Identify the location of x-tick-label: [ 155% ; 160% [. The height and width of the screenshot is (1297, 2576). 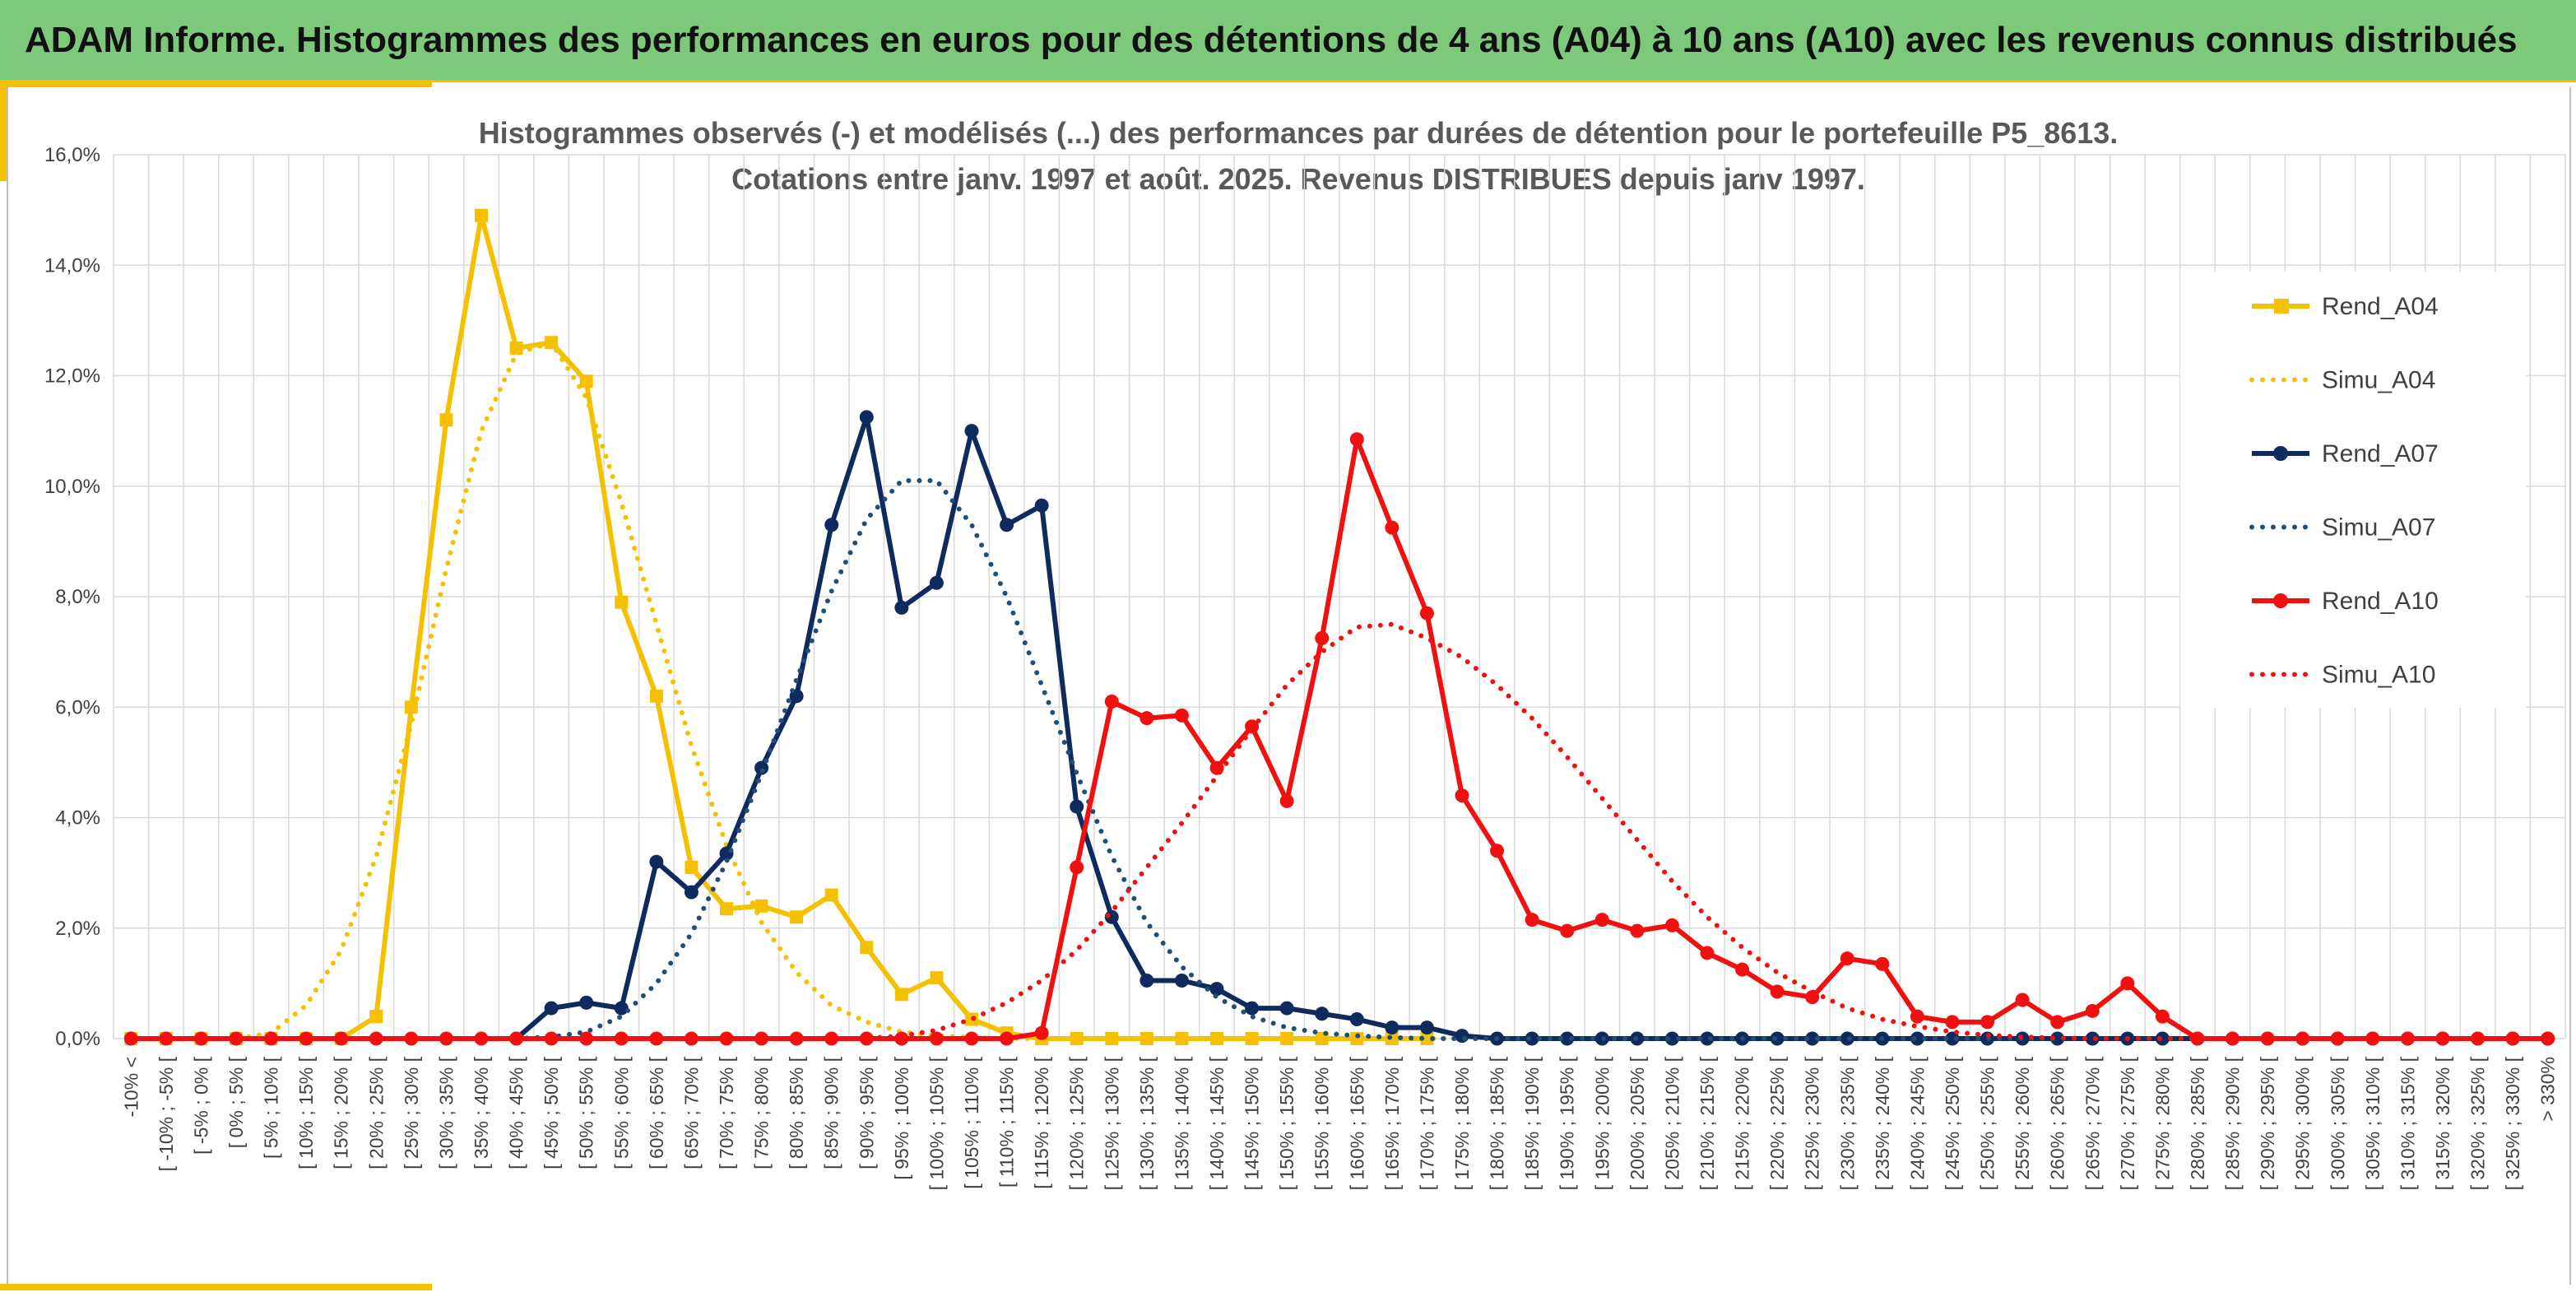
(1322, 1123).